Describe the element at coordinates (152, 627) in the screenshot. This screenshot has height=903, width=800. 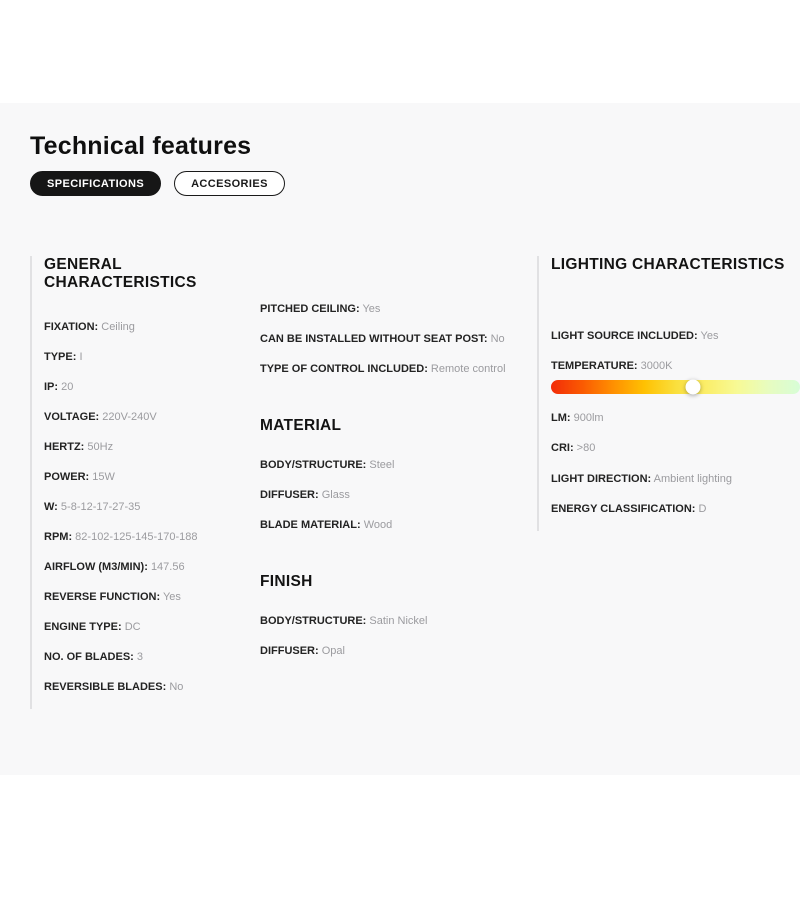
I see `spec-row-engine-type: ENGINE TYPE: DC` at that location.